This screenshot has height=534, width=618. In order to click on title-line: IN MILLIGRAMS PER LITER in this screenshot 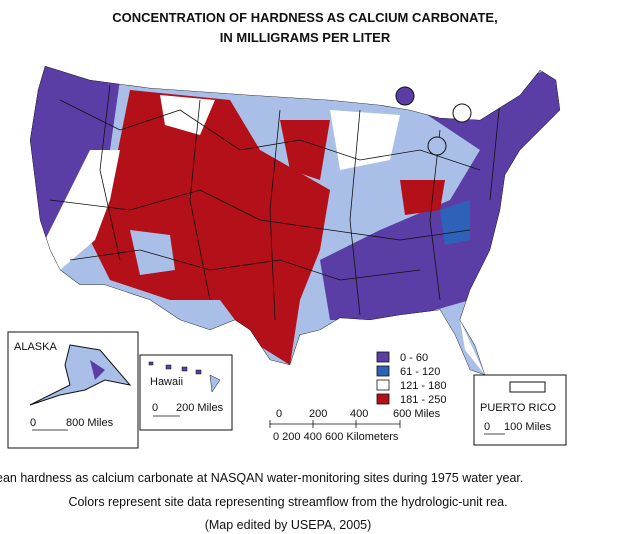, I will do `click(305, 37)`.